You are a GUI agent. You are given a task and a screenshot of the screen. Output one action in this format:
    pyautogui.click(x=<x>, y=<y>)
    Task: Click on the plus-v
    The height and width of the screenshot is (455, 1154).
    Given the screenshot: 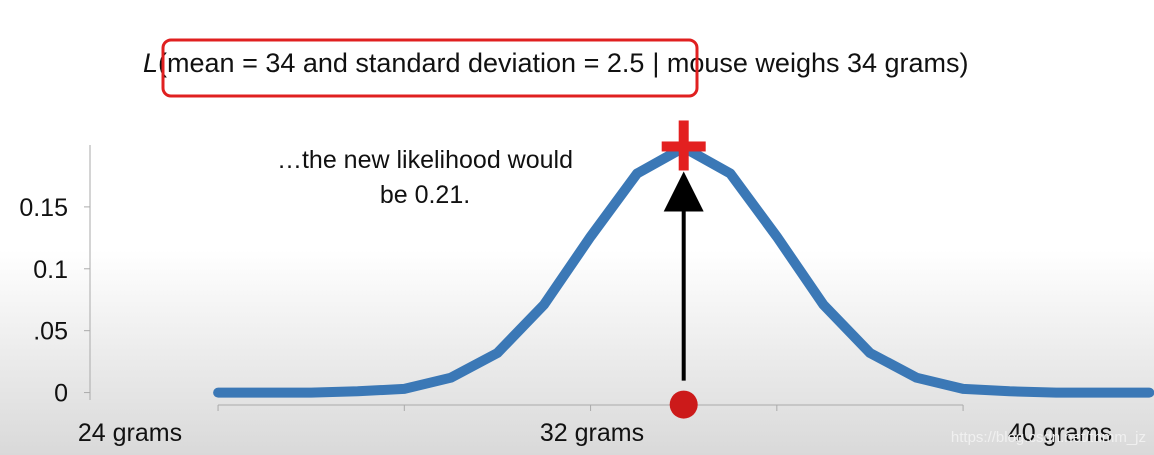 What is the action you would take?
    pyautogui.click(x=683, y=145)
    